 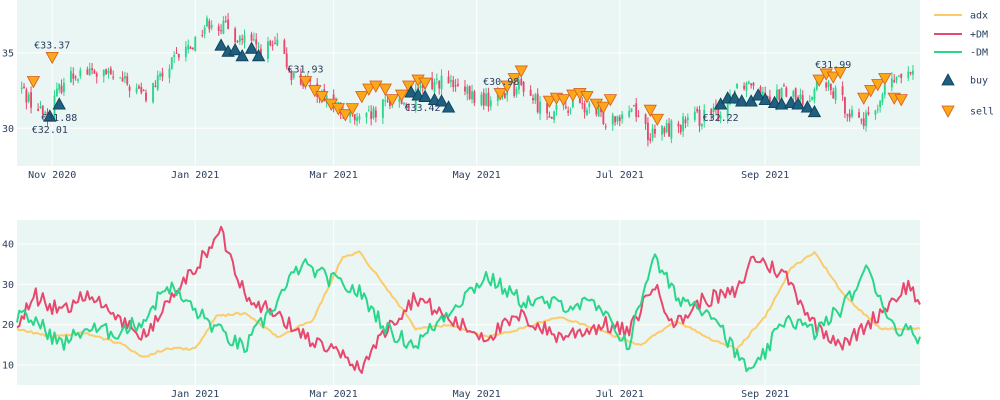 What do you see at coordinates (52, 175) in the screenshot?
I see `price-xtick-label: Nov 2020` at bounding box center [52, 175].